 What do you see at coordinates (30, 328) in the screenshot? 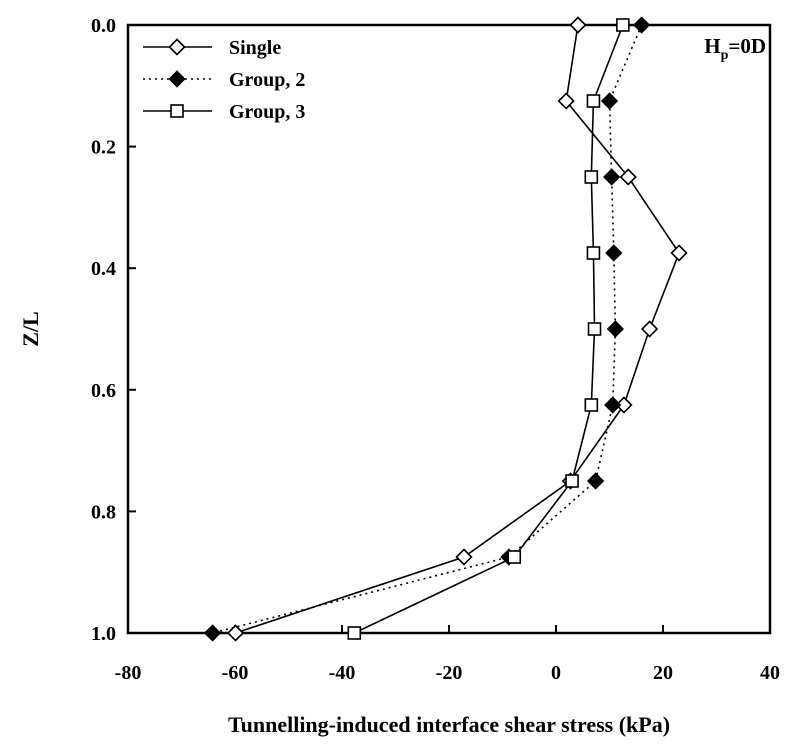
I see `y-axis-label: Z/L` at bounding box center [30, 328].